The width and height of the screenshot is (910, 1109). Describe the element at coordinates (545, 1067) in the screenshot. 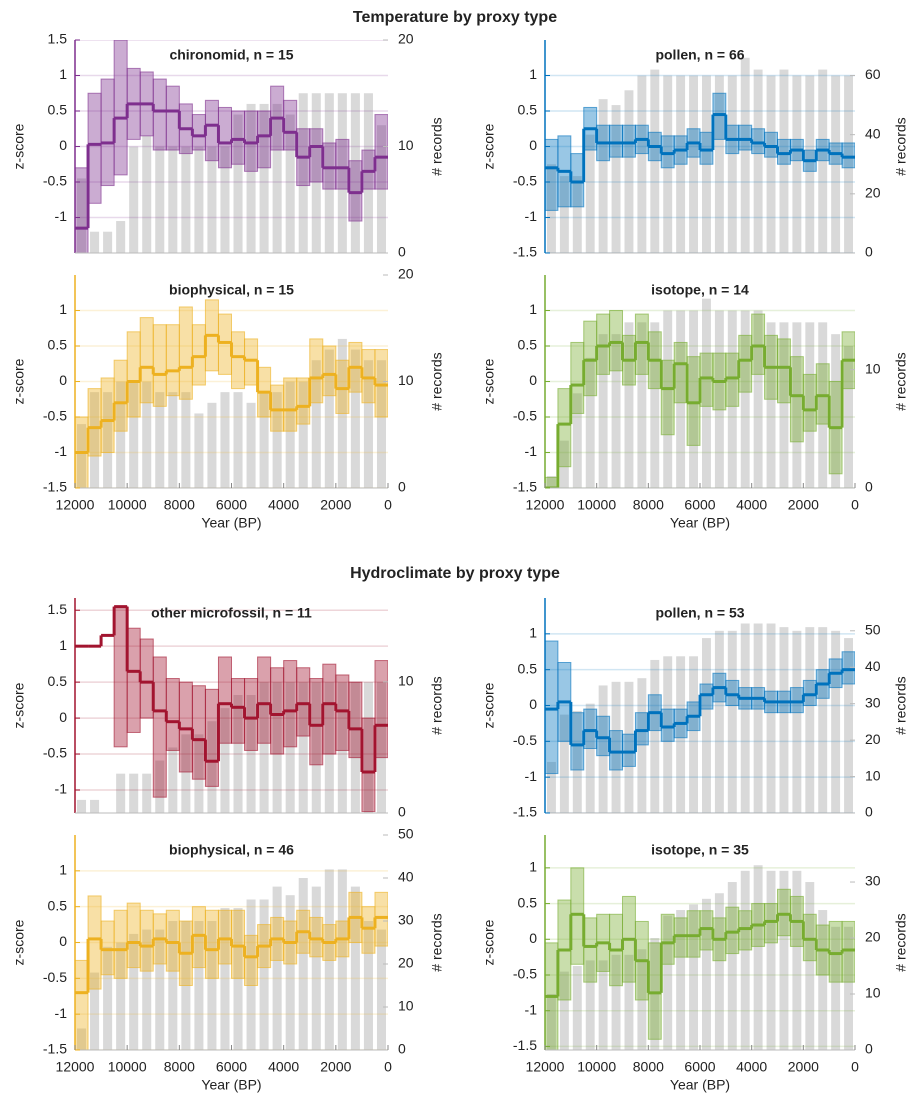

I see `x-tick-label: 12000` at that location.